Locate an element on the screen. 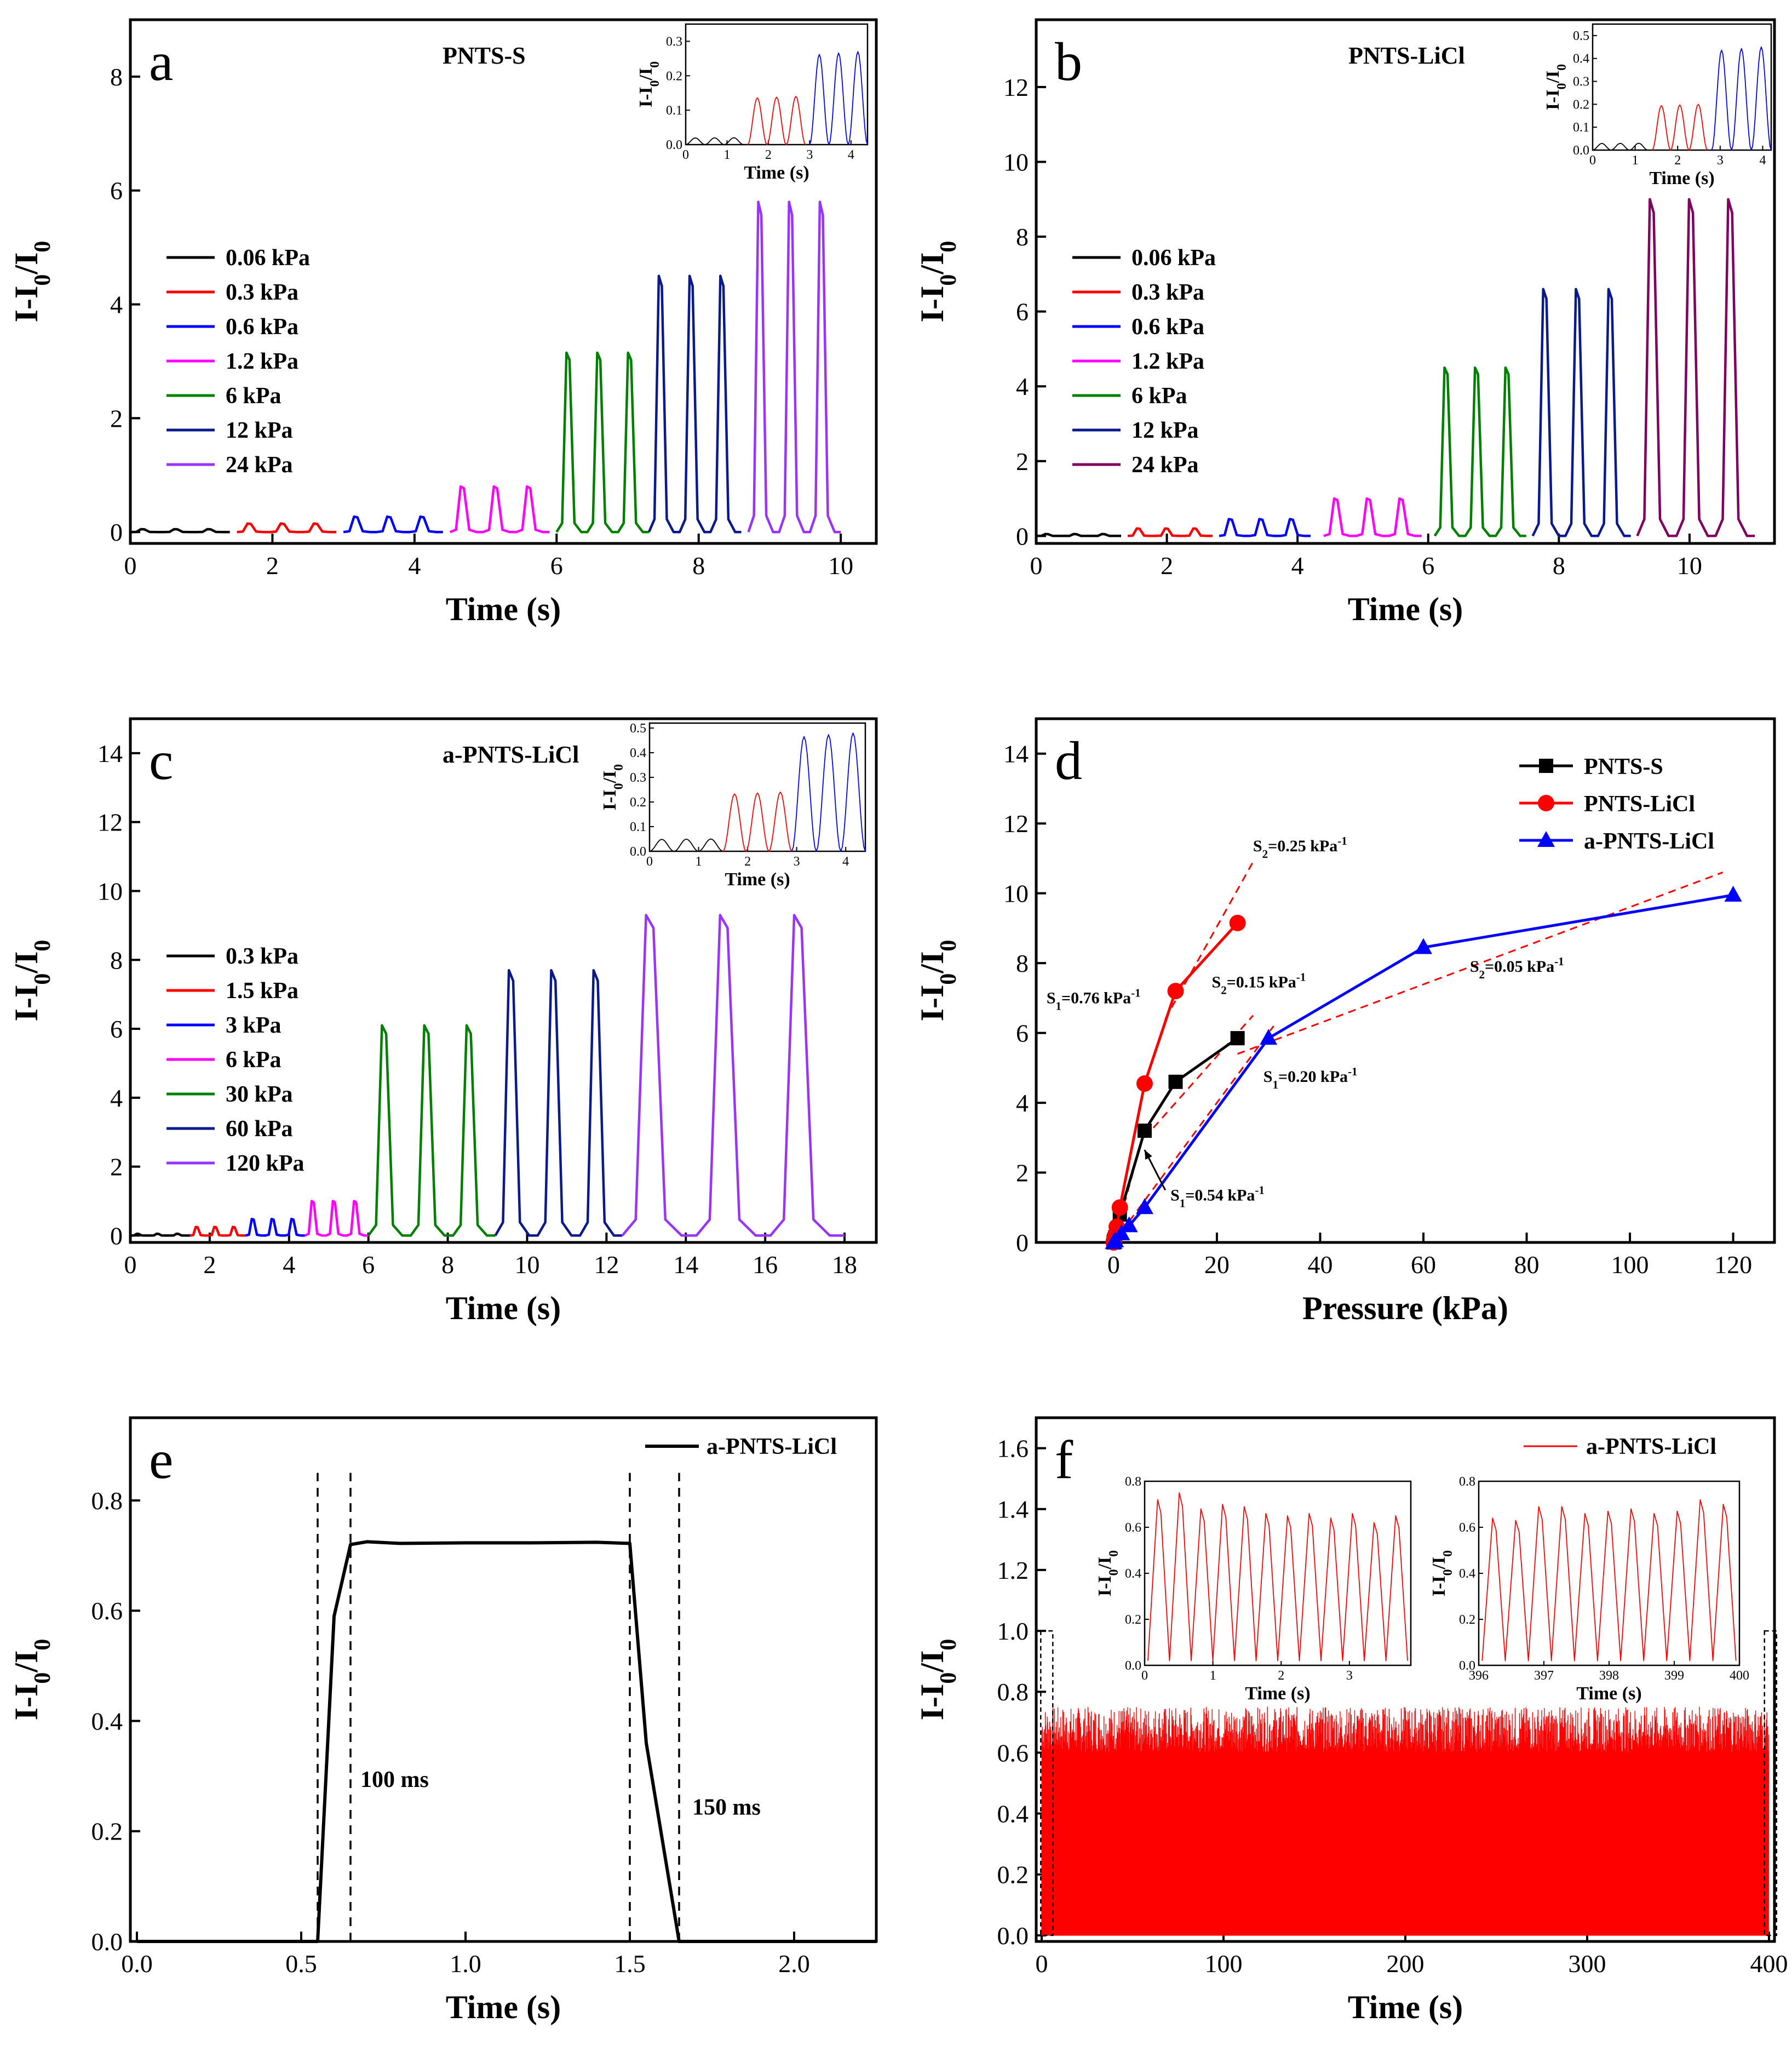 Image resolution: width=1792 pixels, height=2051 pixels. x-tick-label: 10 is located at coordinates (526, 1265).